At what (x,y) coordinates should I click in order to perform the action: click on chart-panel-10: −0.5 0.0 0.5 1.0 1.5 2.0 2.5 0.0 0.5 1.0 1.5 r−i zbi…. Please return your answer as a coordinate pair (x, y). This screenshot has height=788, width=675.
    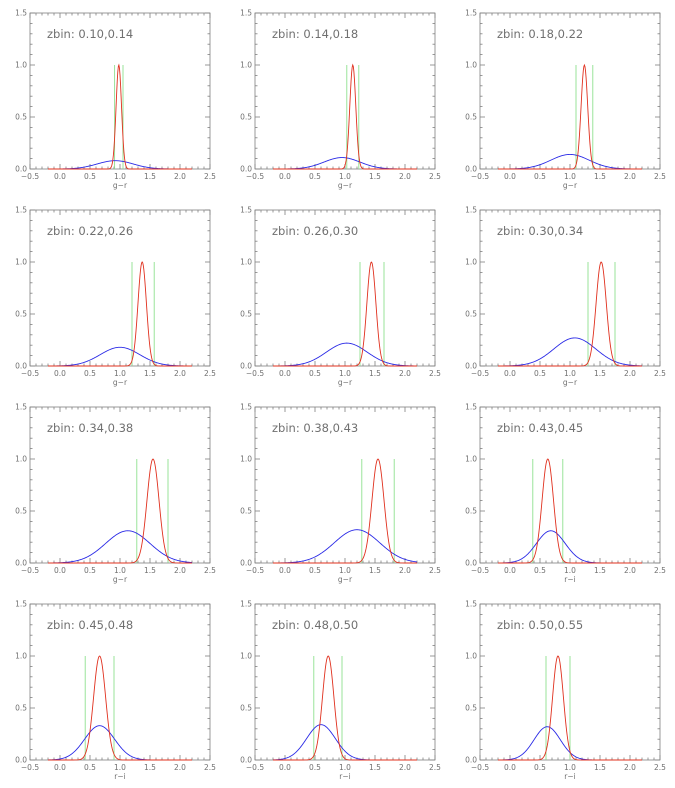
    Looking at the image, I should click on (112, 689).